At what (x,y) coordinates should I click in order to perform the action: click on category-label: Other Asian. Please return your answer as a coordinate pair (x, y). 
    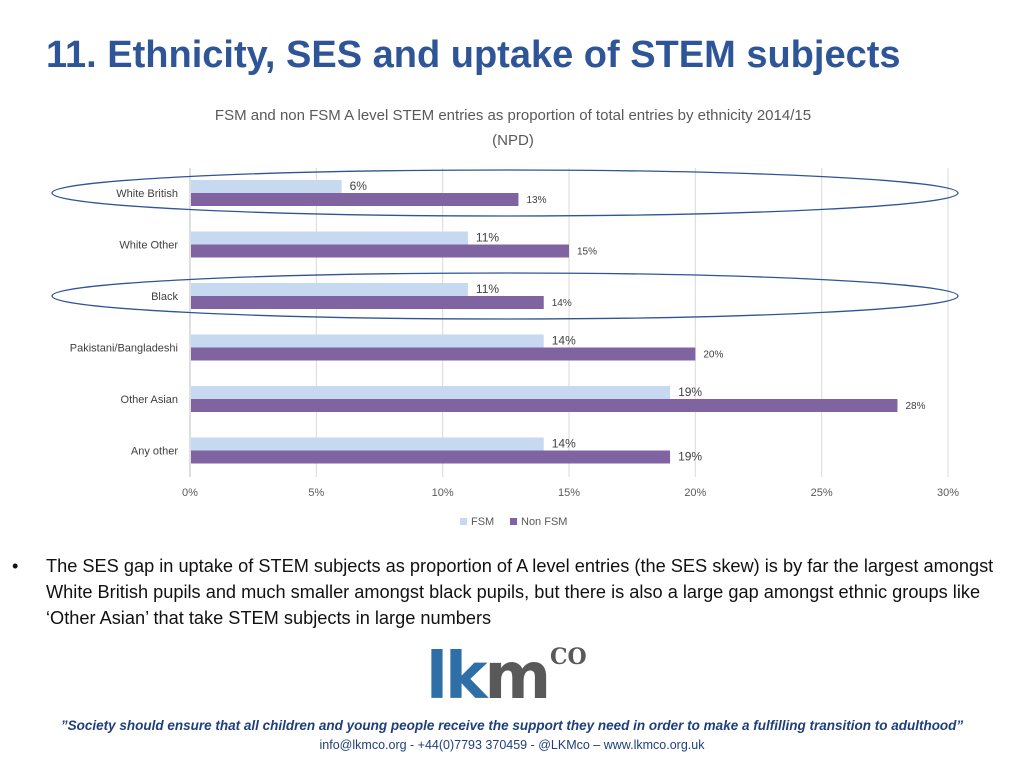
    Looking at the image, I should click on (149, 400).